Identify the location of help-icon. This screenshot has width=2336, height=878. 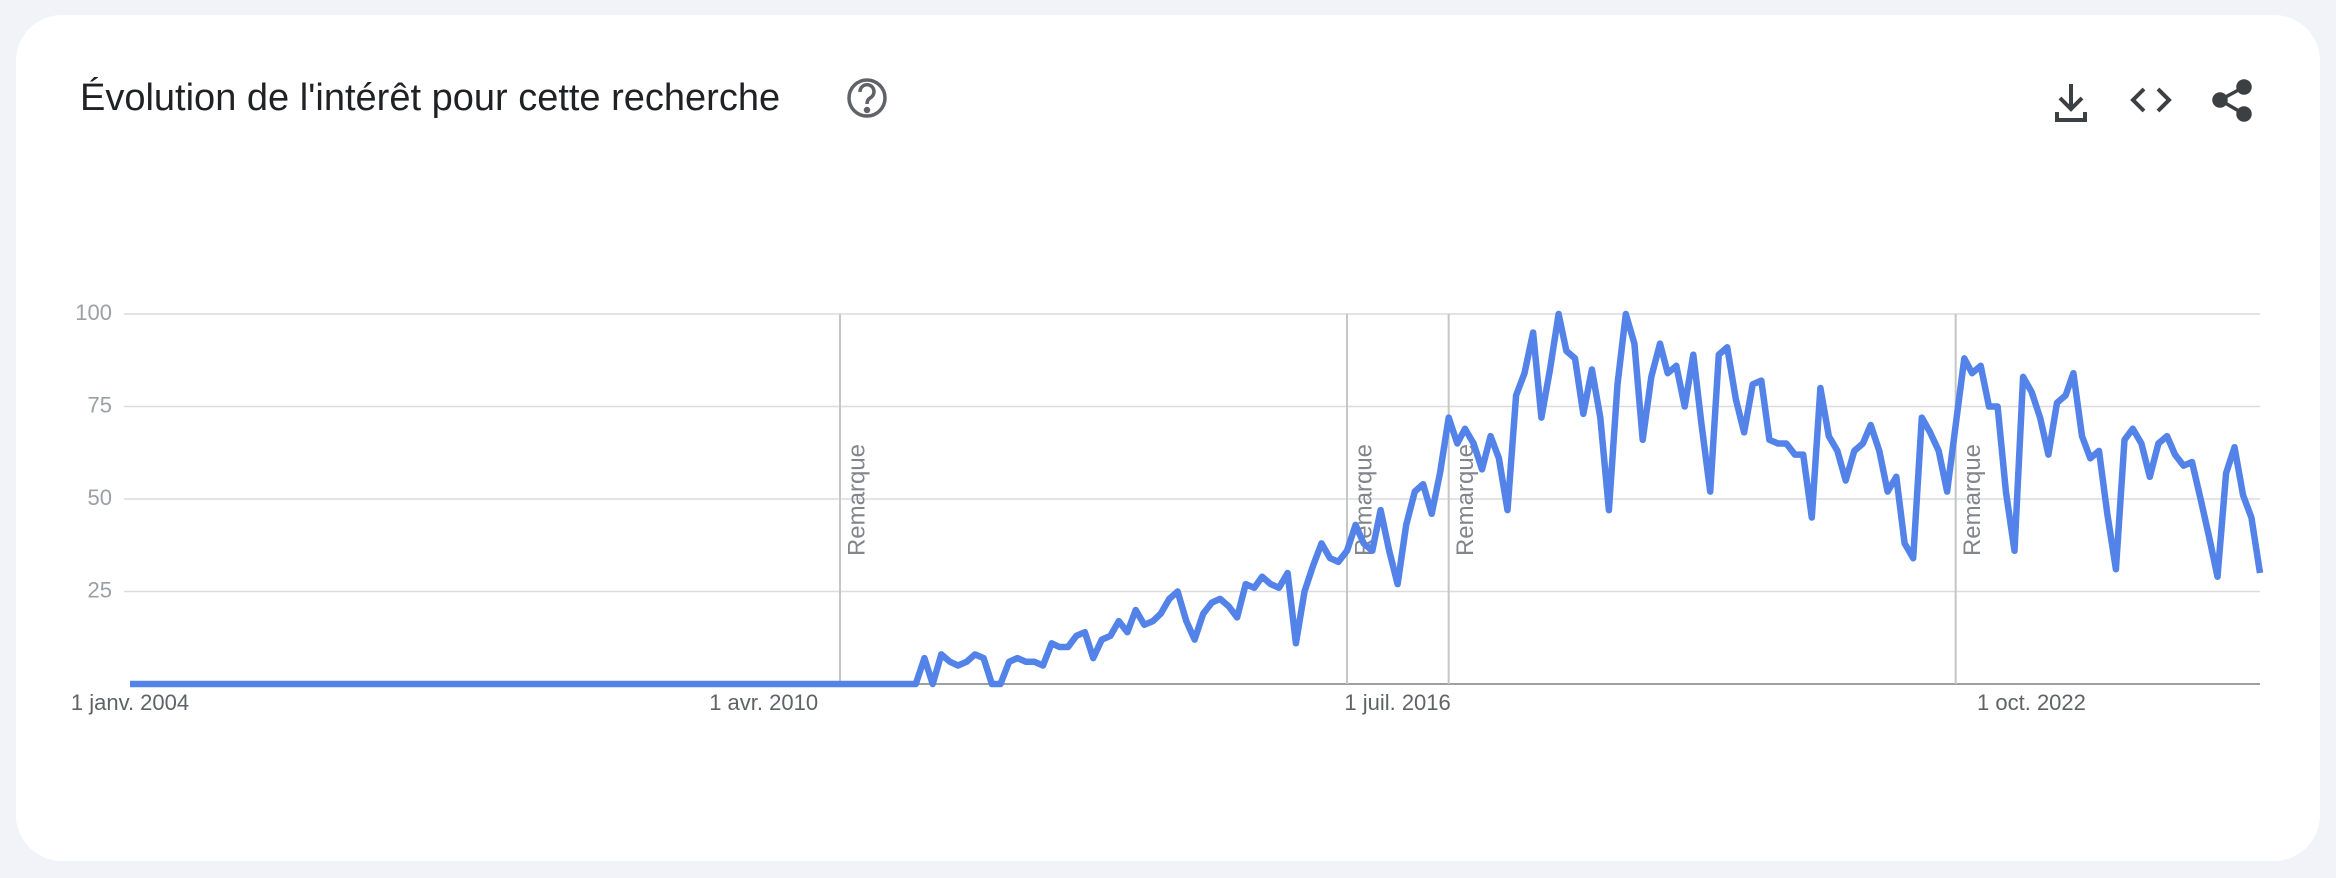
(867, 98).